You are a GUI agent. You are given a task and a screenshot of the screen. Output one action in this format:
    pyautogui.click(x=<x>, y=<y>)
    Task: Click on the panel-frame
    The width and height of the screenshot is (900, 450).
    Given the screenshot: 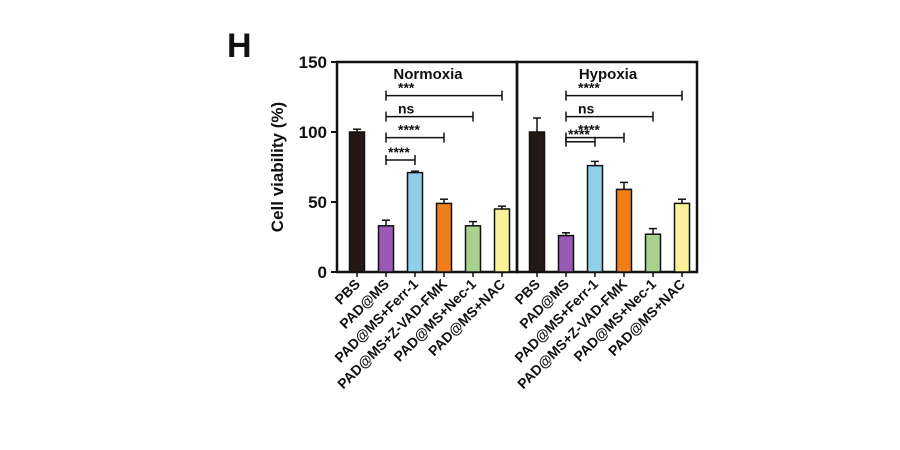 What is the action you would take?
    pyautogui.click(x=607, y=167)
    